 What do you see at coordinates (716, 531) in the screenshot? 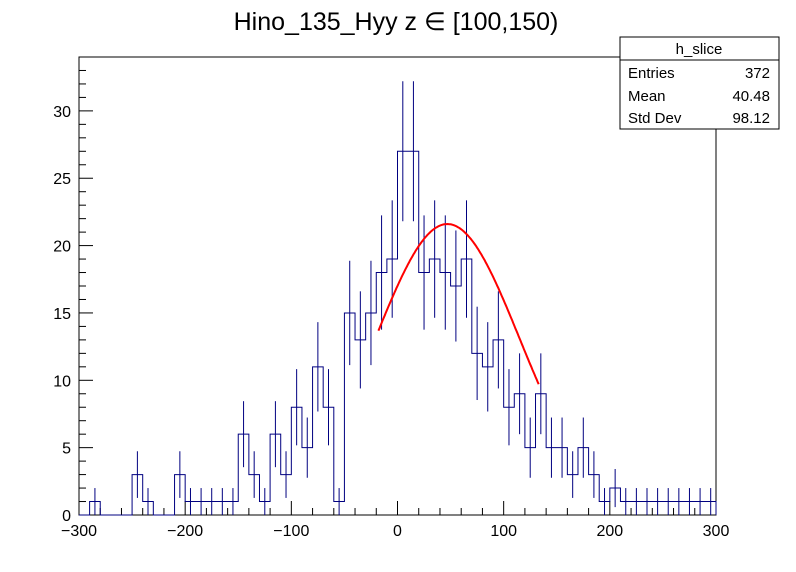
I see `x-tick-label: 300` at bounding box center [716, 531].